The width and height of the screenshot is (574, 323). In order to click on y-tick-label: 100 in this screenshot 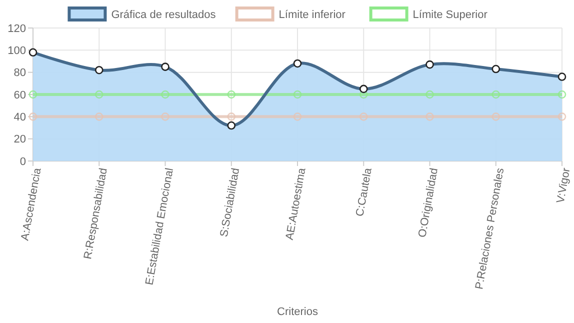, I will do `click(17, 51)`.